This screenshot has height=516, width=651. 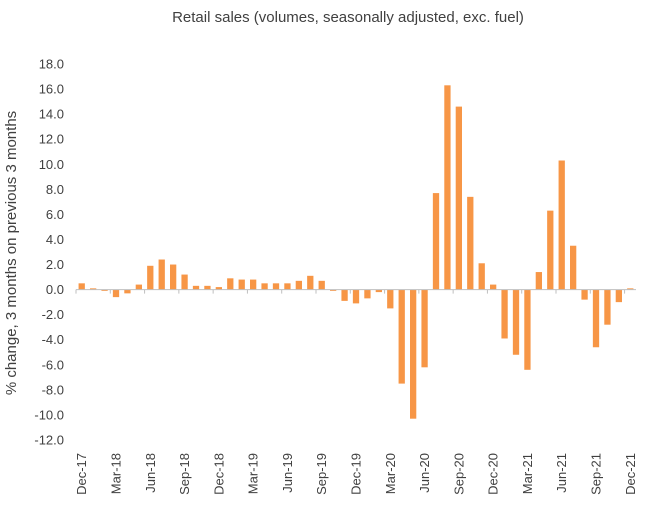 I want to click on x-tick-label: Jun-18, so click(x=150, y=473).